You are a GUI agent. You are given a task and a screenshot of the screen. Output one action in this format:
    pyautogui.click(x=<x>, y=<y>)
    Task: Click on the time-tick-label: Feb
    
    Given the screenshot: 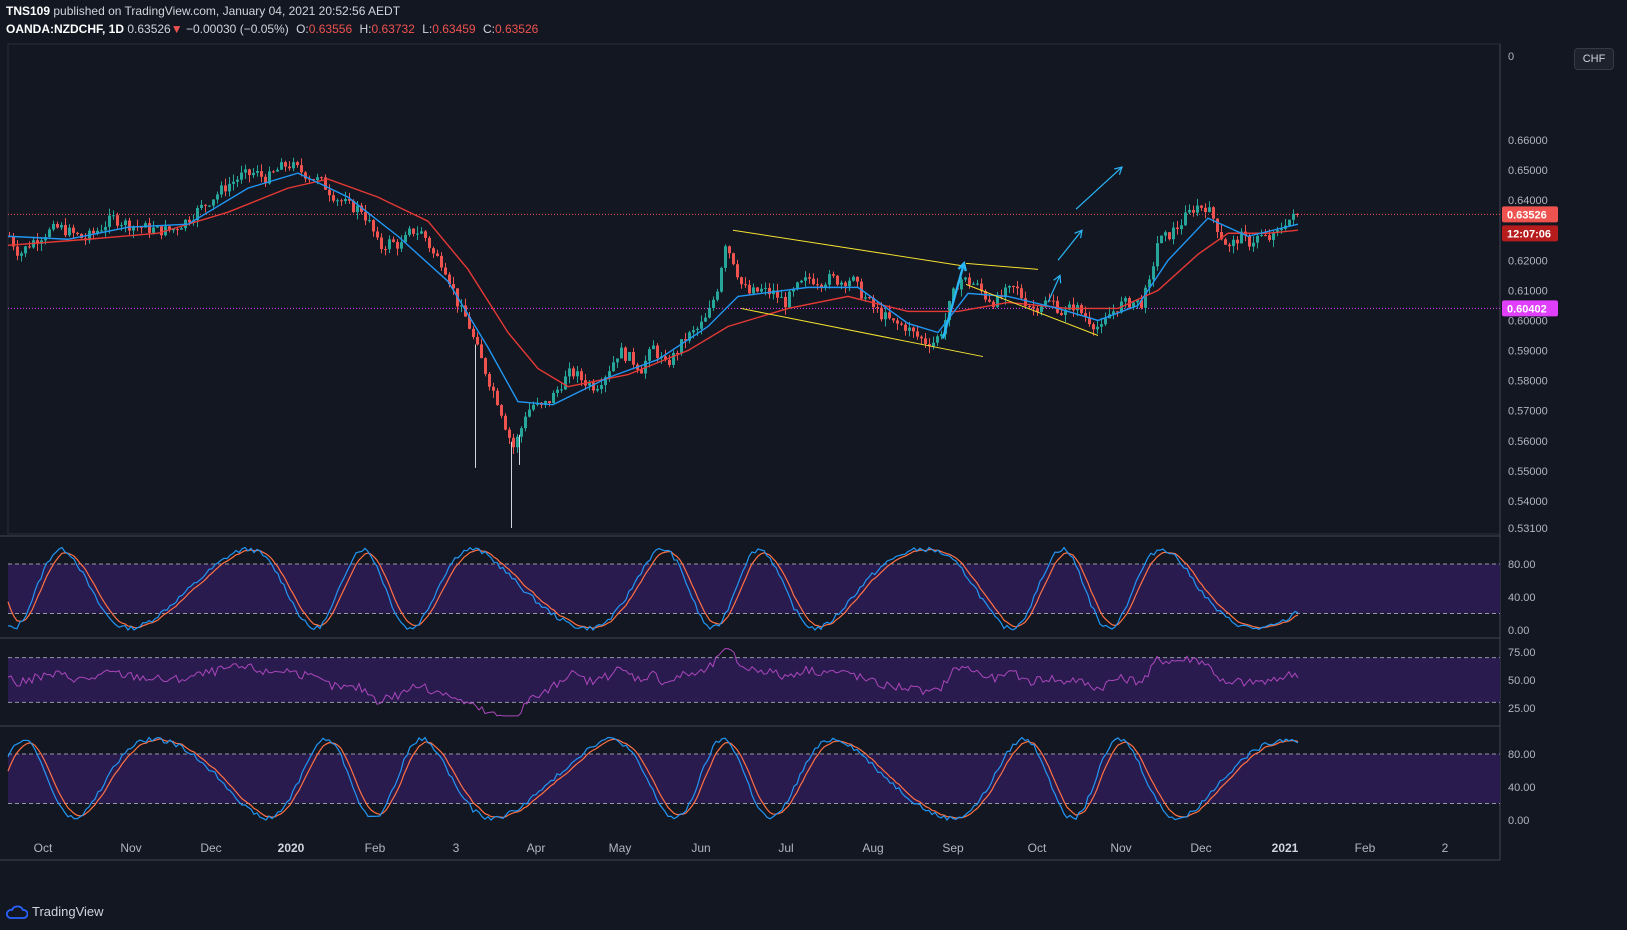 What is the action you would take?
    pyautogui.click(x=1365, y=848)
    